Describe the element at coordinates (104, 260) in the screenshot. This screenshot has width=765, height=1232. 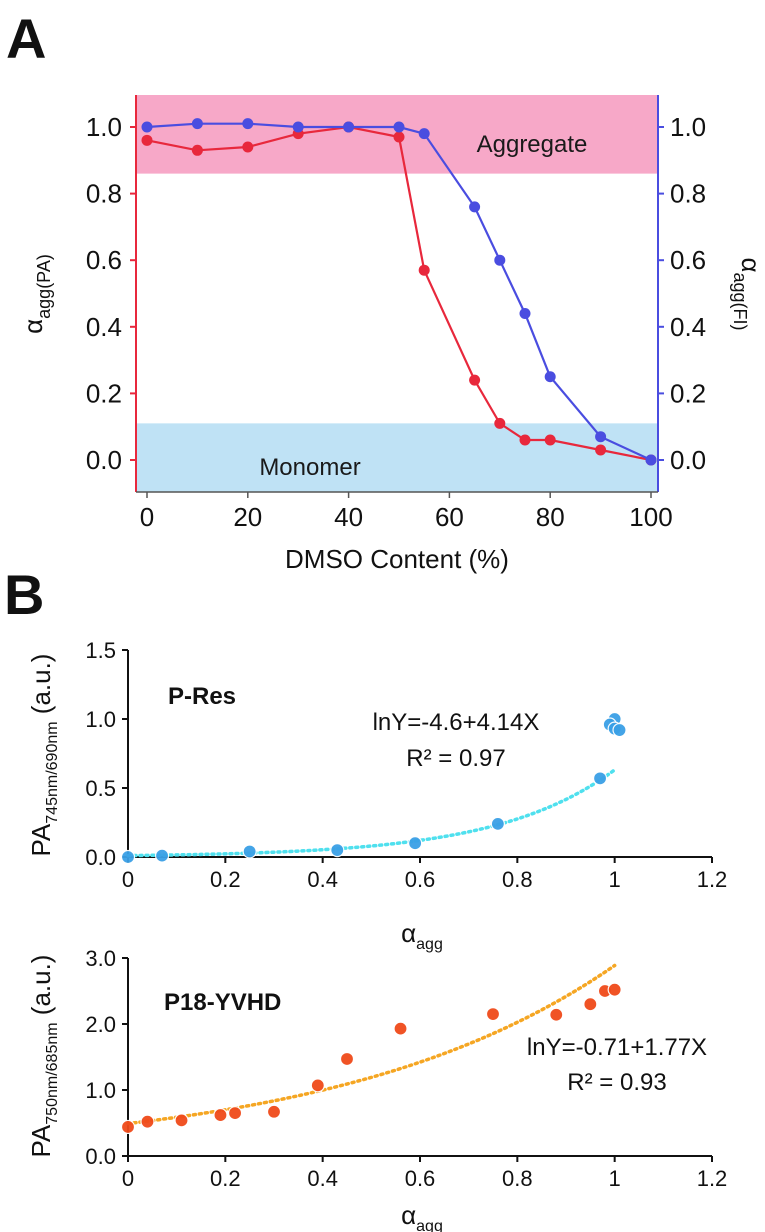
I see `ytick-left-label: 0.6` at that location.